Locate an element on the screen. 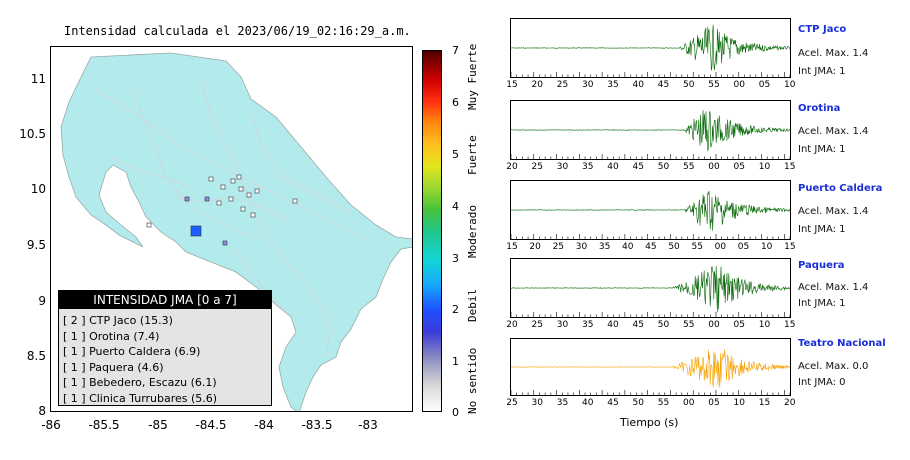 This screenshot has height=460, width=910. waveform-panel-teatro-nacional is located at coordinates (650, 367).